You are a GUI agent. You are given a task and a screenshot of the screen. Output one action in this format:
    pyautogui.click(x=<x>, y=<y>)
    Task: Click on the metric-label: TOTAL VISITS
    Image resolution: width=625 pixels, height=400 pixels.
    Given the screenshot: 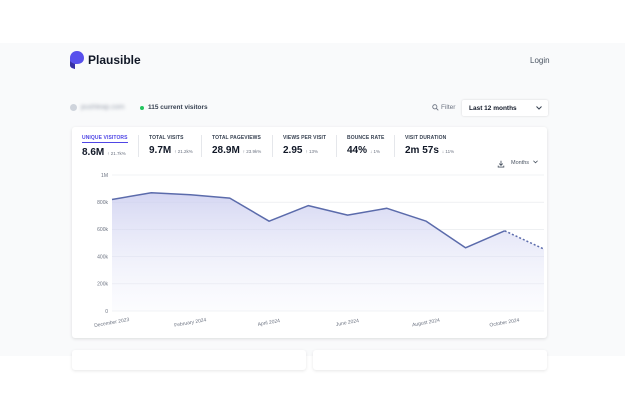 What is the action you would take?
    pyautogui.click(x=166, y=138)
    